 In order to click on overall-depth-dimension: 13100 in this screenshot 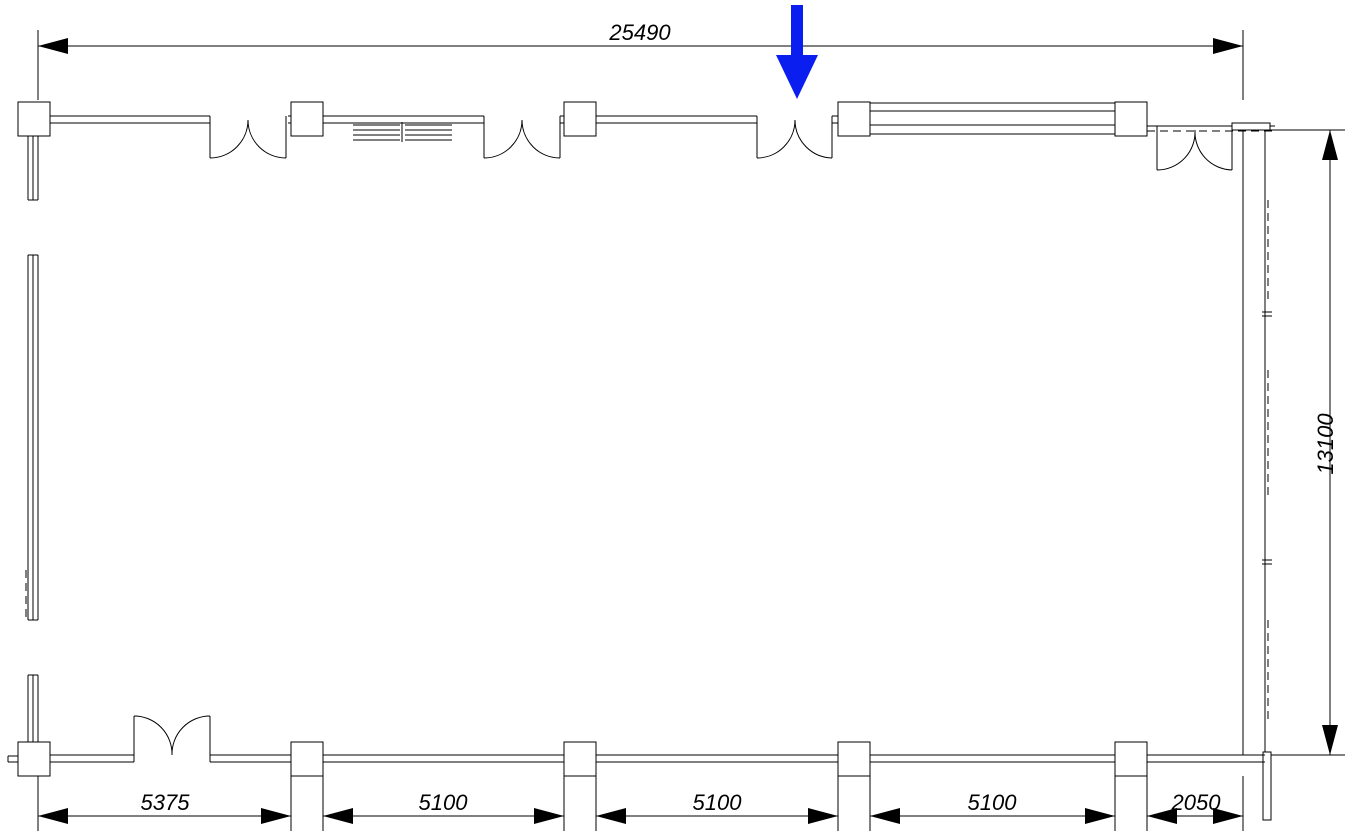, I will do `click(1300, 442)`.